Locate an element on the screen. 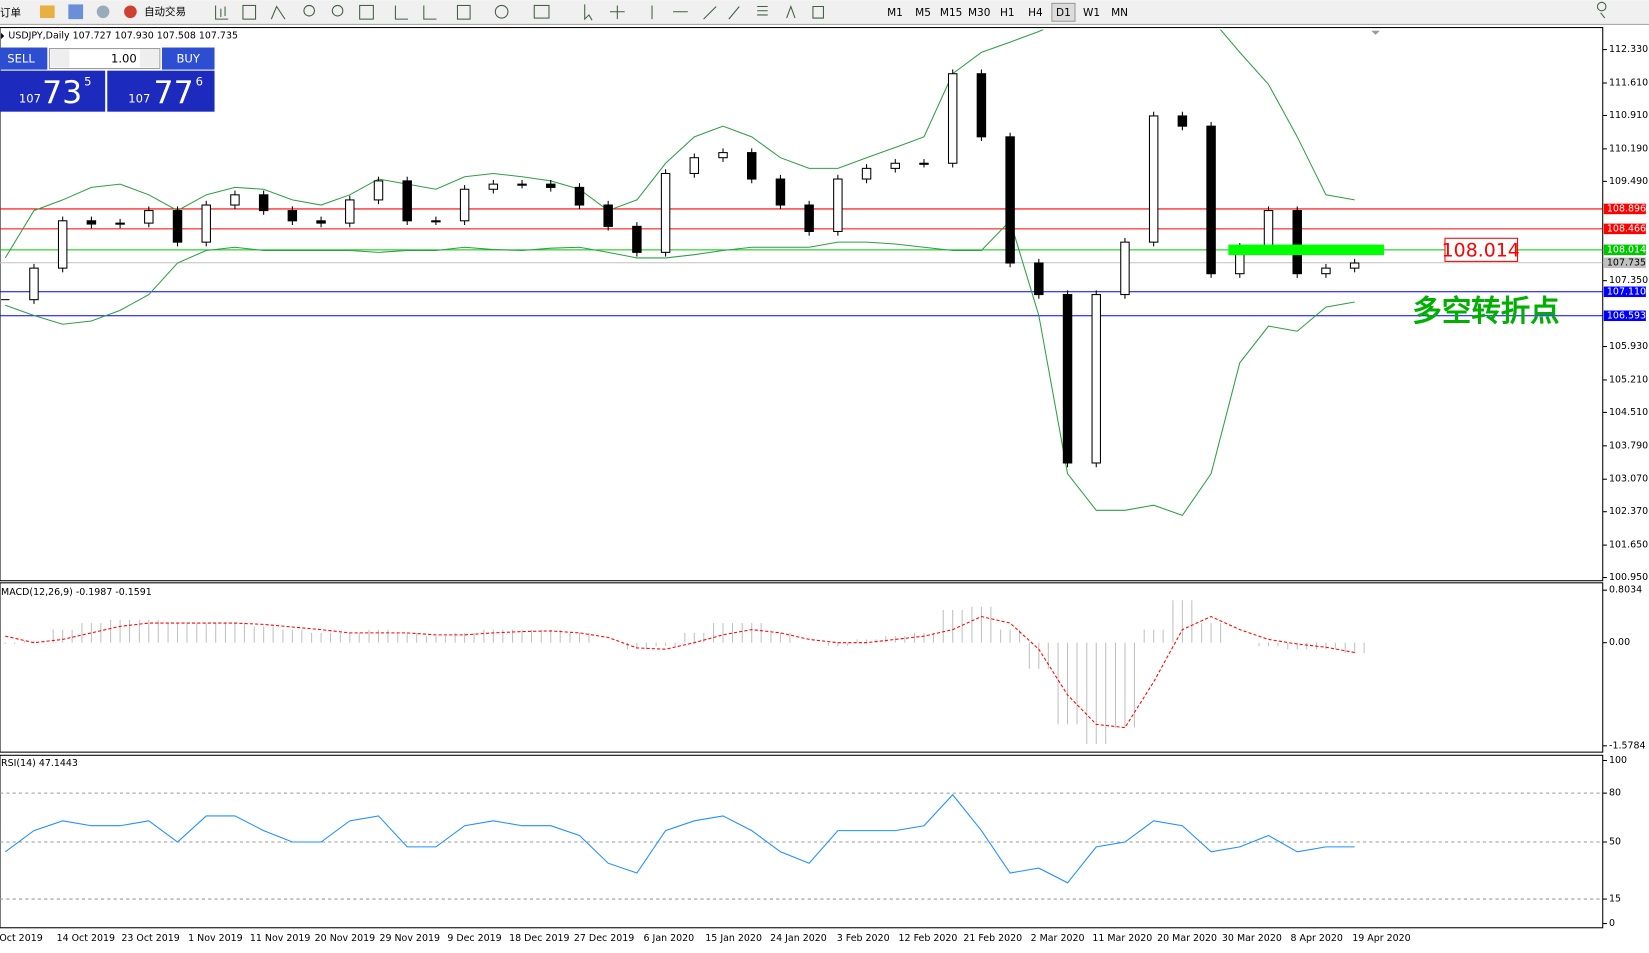 Image resolution: width=1649 pixels, height=953 pixels. level-tag-label: 108.466 is located at coordinates (1626, 228).